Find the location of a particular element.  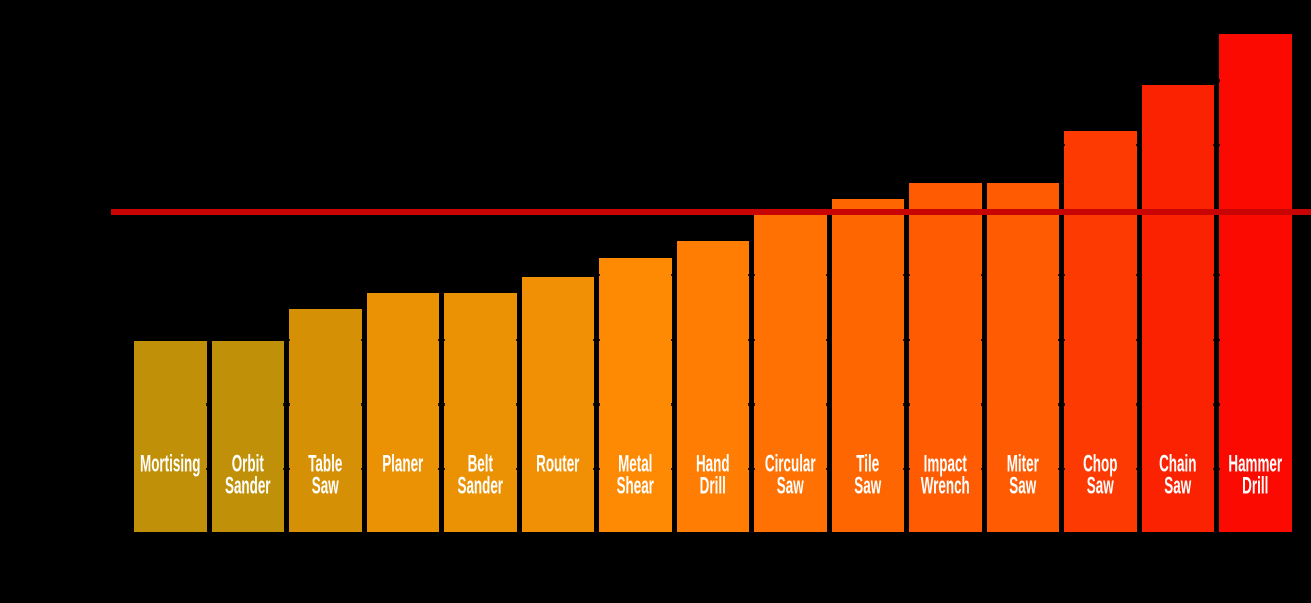

svg-text: Impact is located at coordinates (946, 464).